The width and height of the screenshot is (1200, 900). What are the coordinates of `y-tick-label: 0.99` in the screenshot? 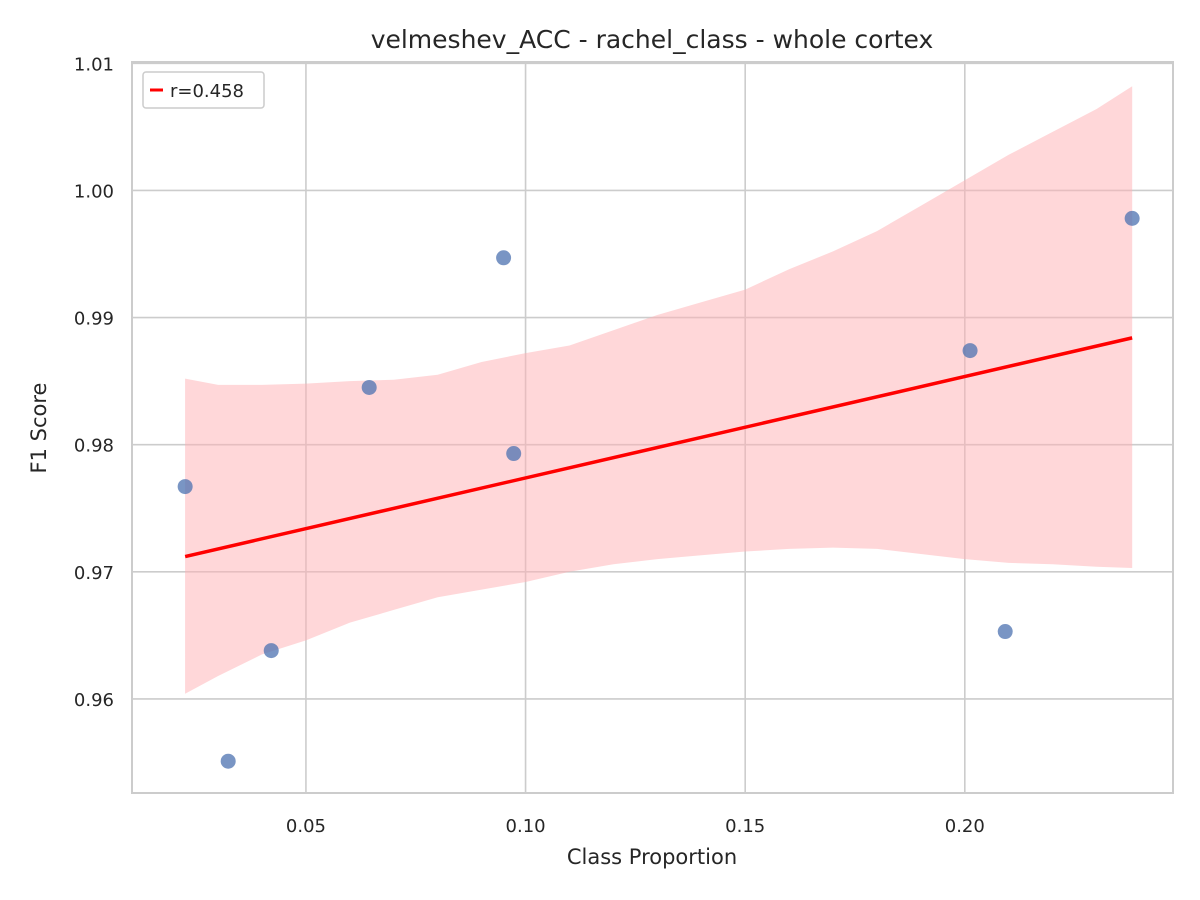 It's located at (94, 319).